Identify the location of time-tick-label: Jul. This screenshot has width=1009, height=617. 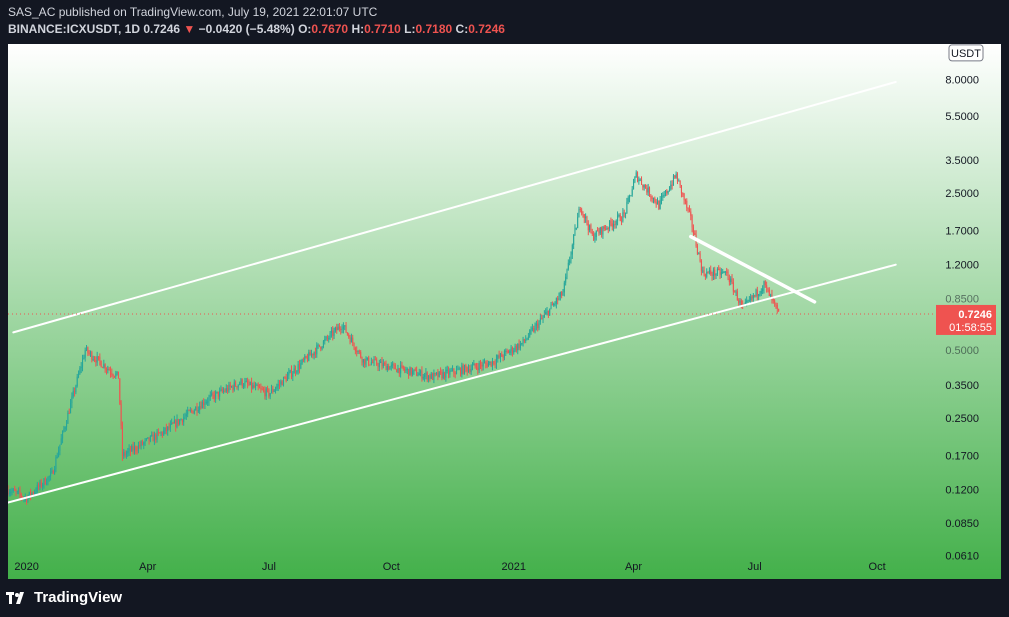
(269, 567).